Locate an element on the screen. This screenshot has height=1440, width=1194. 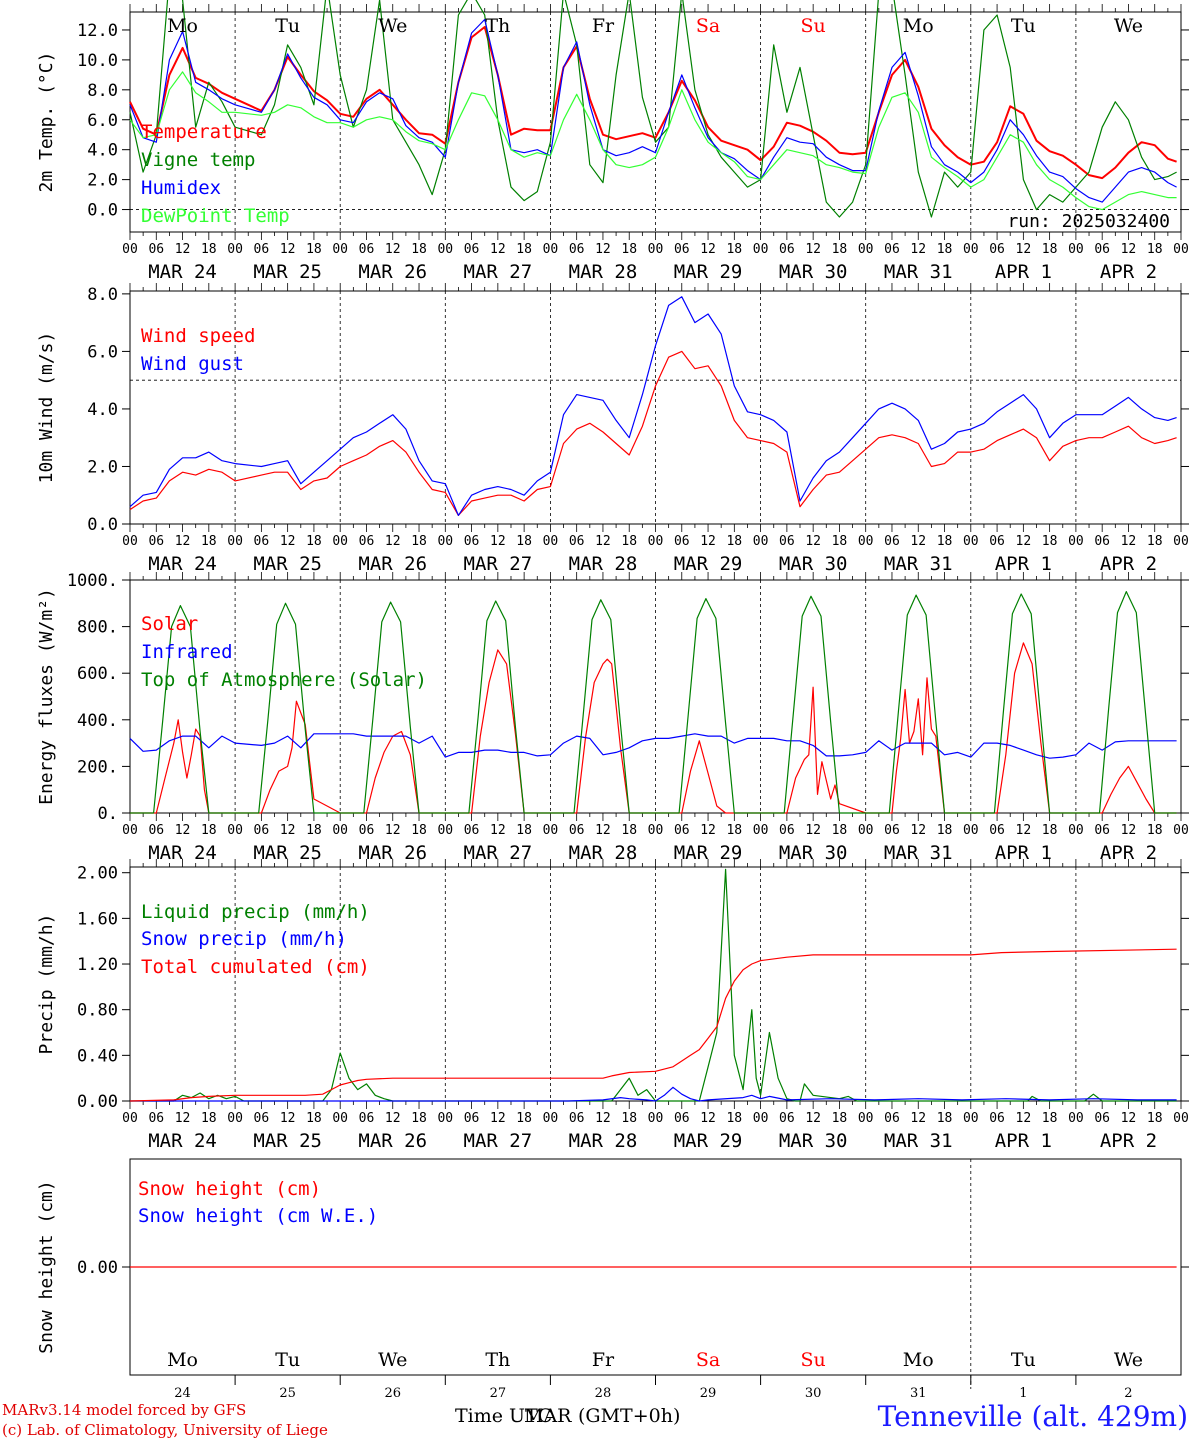
y-tick-label: 6.0 is located at coordinates (102, 352).